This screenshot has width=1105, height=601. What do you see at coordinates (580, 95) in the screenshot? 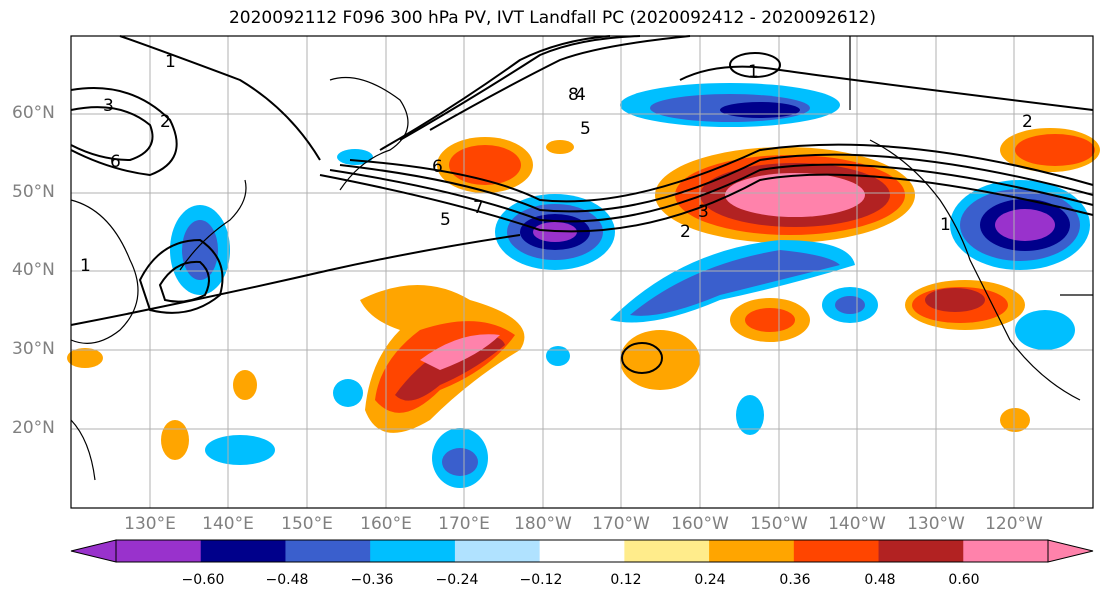
I see `contour-label: 4` at bounding box center [580, 95].